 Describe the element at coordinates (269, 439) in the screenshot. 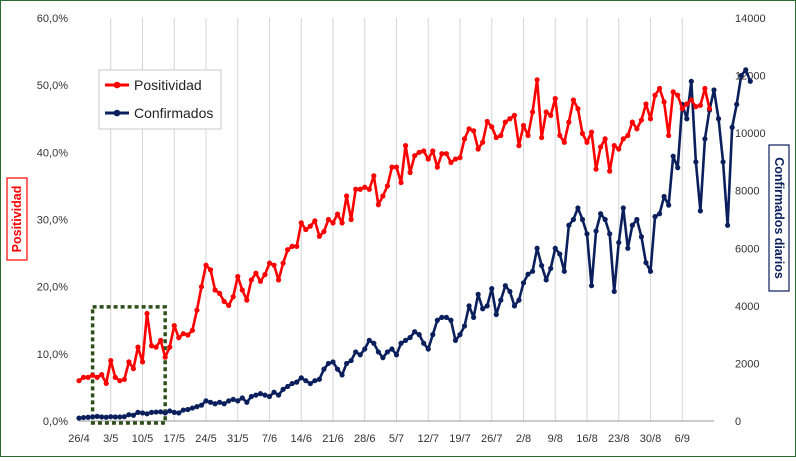

I see `x-tick-label: 7/6` at that location.